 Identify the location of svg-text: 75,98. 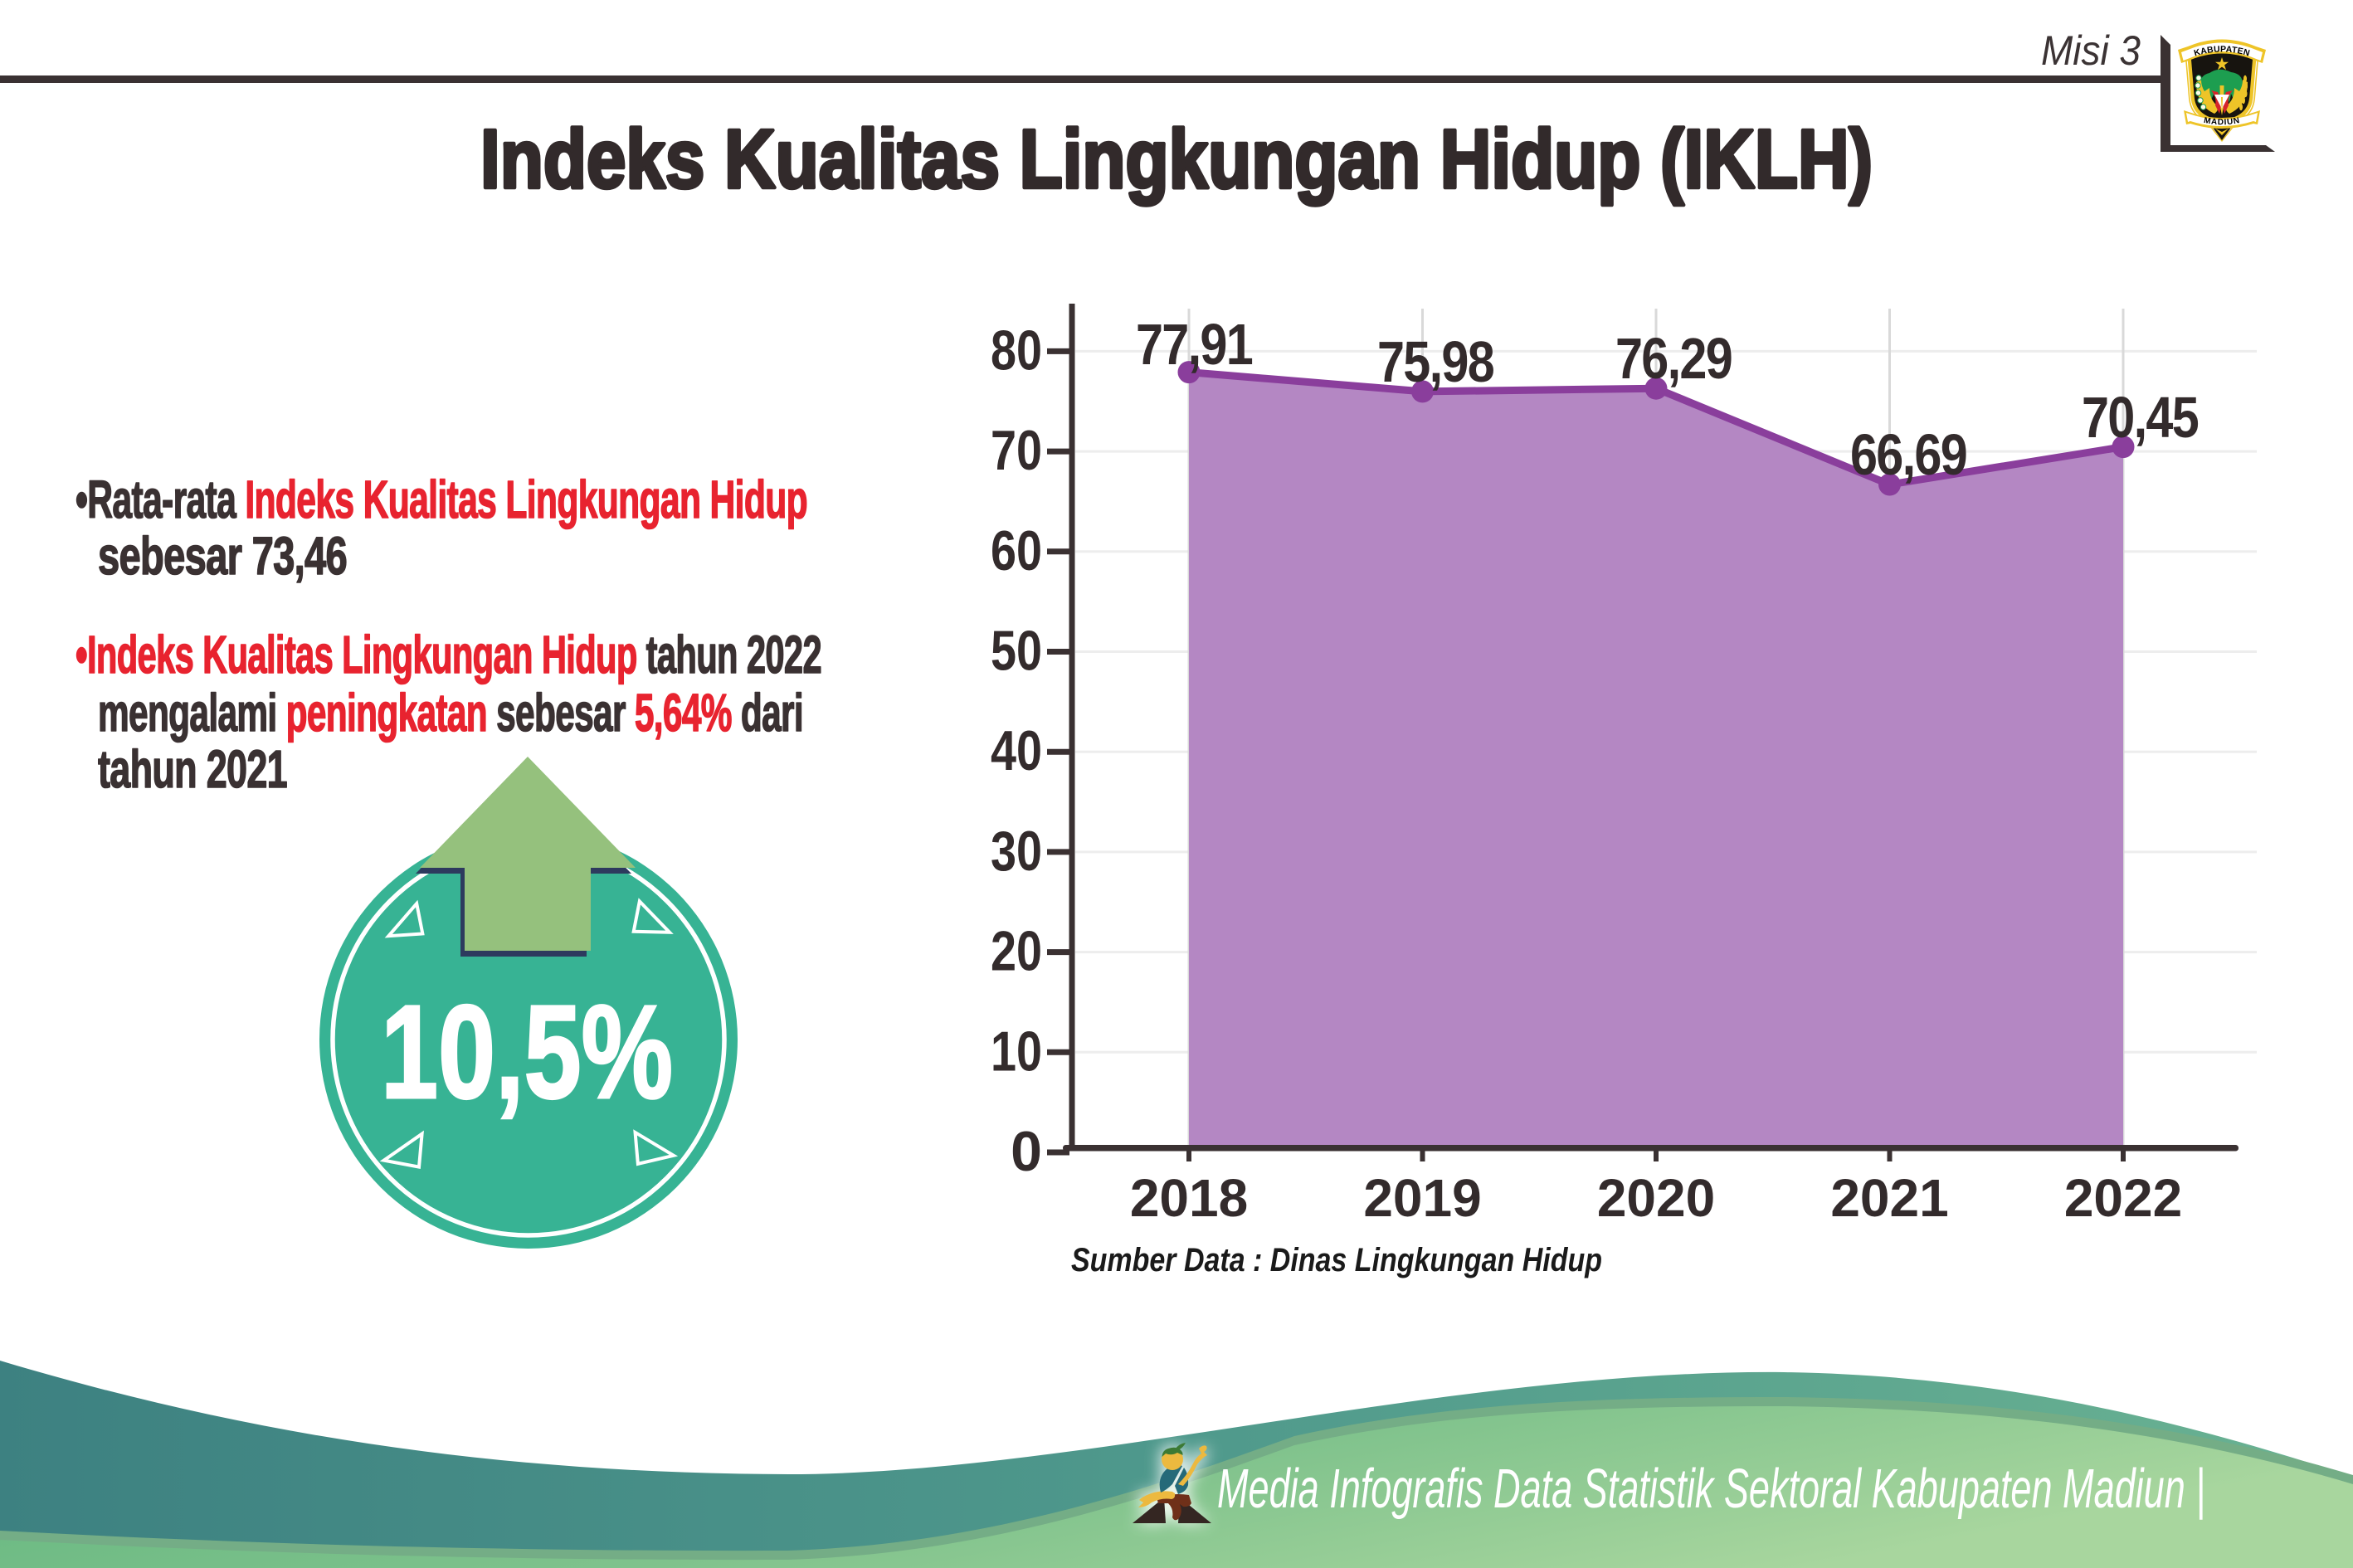
(1435, 361).